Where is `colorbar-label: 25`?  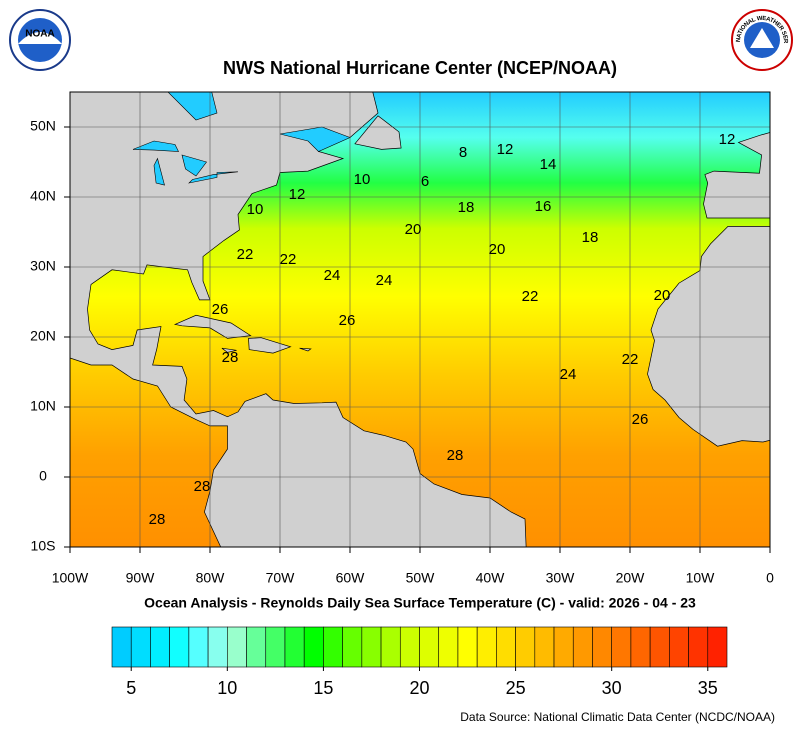 colorbar-label: 25 is located at coordinates (516, 688).